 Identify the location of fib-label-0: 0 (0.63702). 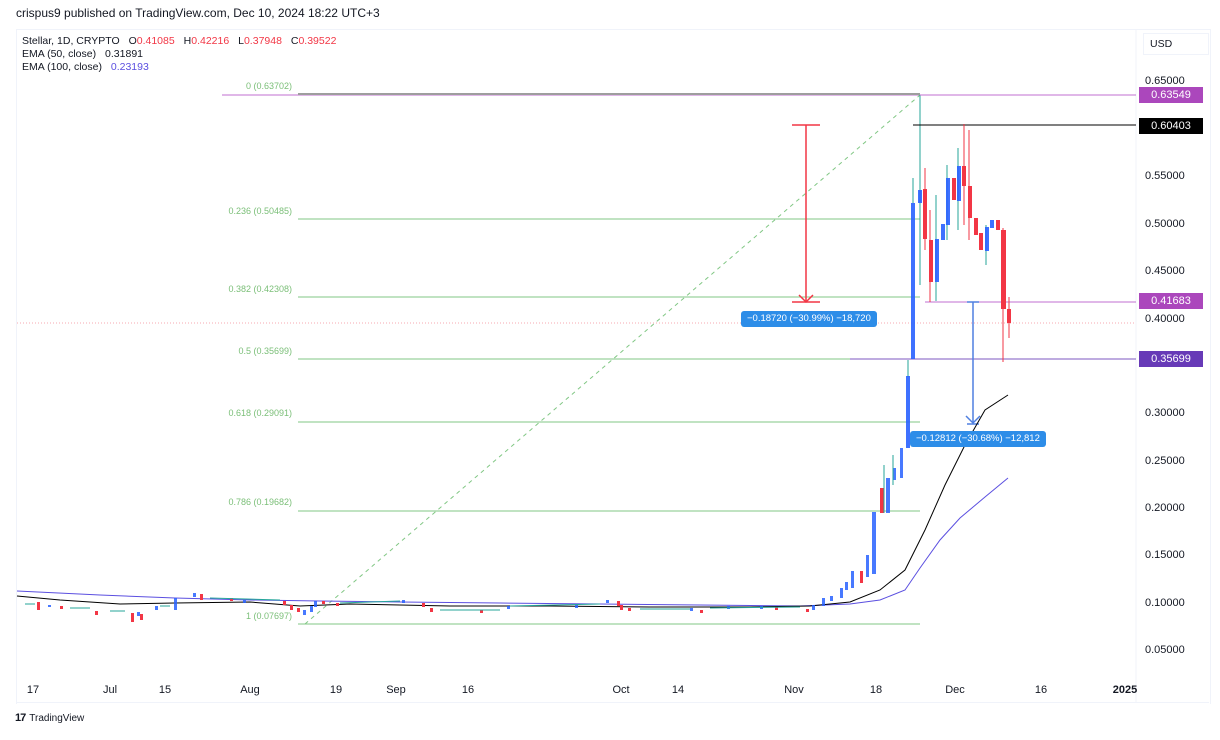
(268, 86).